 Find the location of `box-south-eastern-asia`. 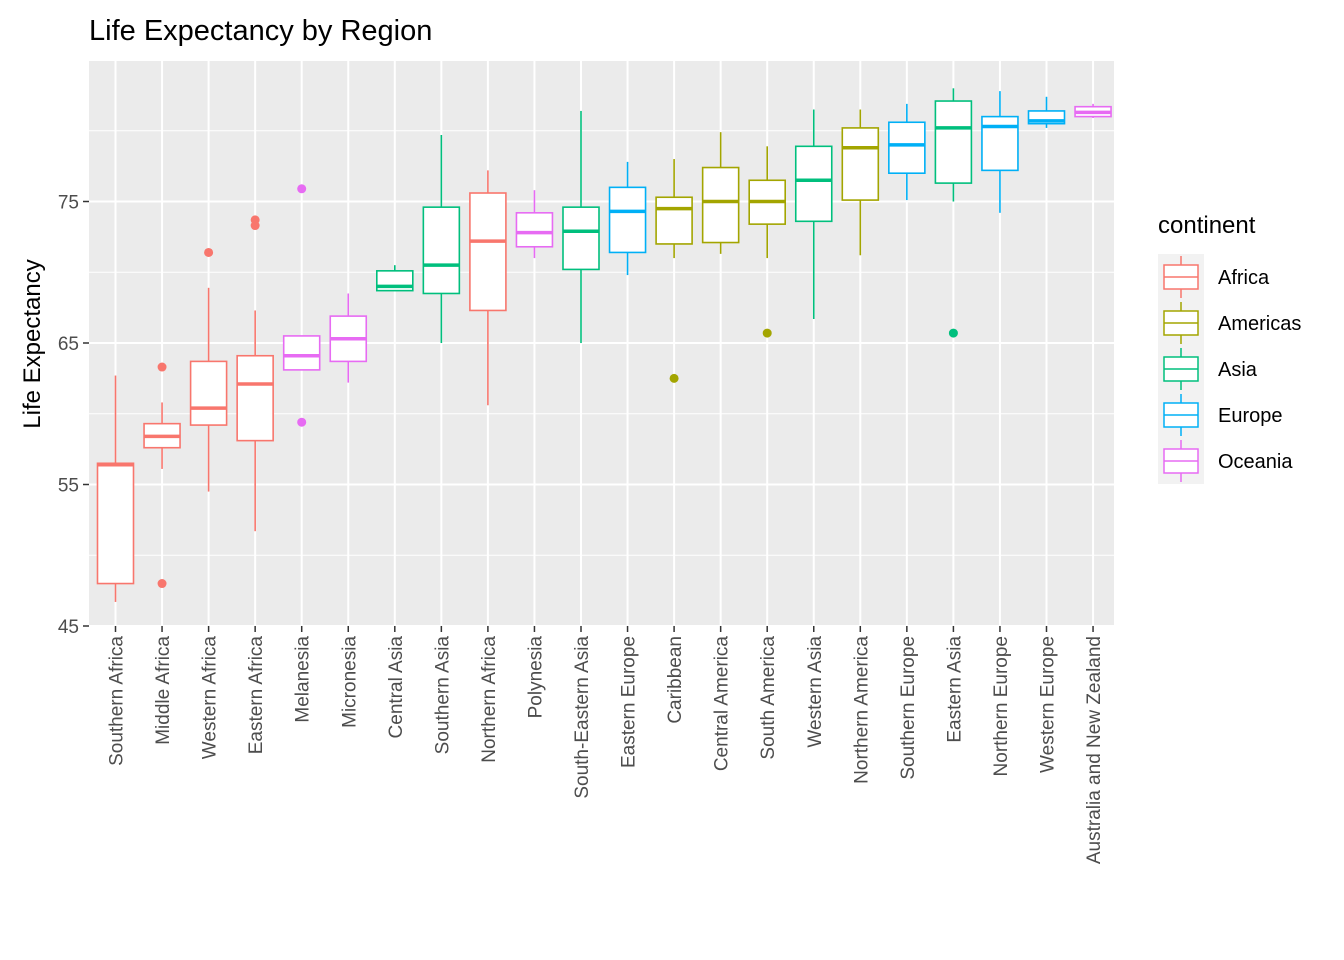

box-south-eastern-asia is located at coordinates (581, 226).